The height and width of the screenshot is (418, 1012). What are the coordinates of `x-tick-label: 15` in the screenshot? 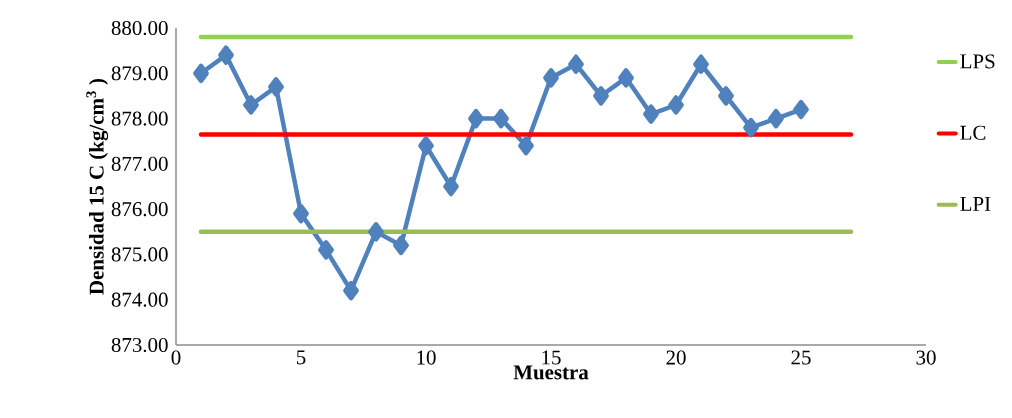 It's located at (551, 357).